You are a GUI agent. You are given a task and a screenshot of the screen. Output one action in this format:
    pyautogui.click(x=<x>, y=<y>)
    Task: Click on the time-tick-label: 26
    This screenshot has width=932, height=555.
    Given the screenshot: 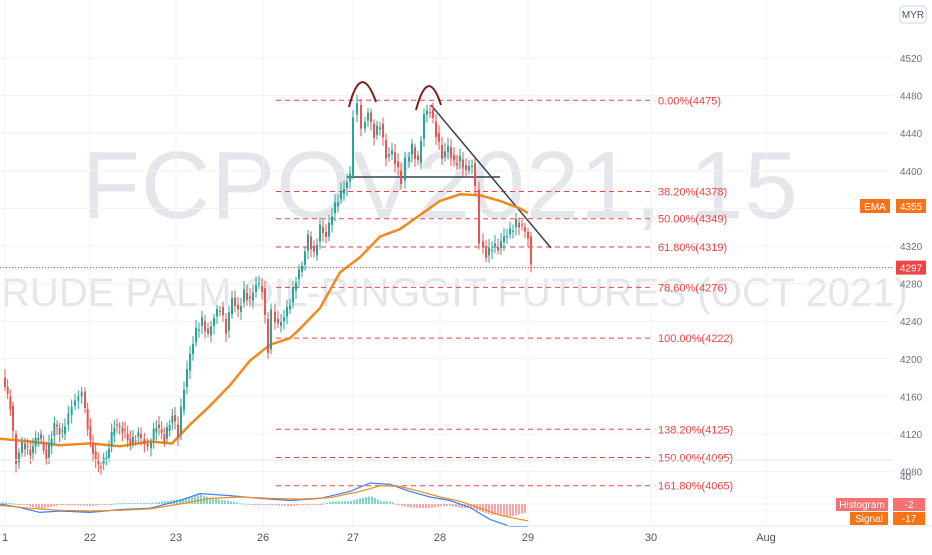 What is the action you would take?
    pyautogui.click(x=263, y=538)
    